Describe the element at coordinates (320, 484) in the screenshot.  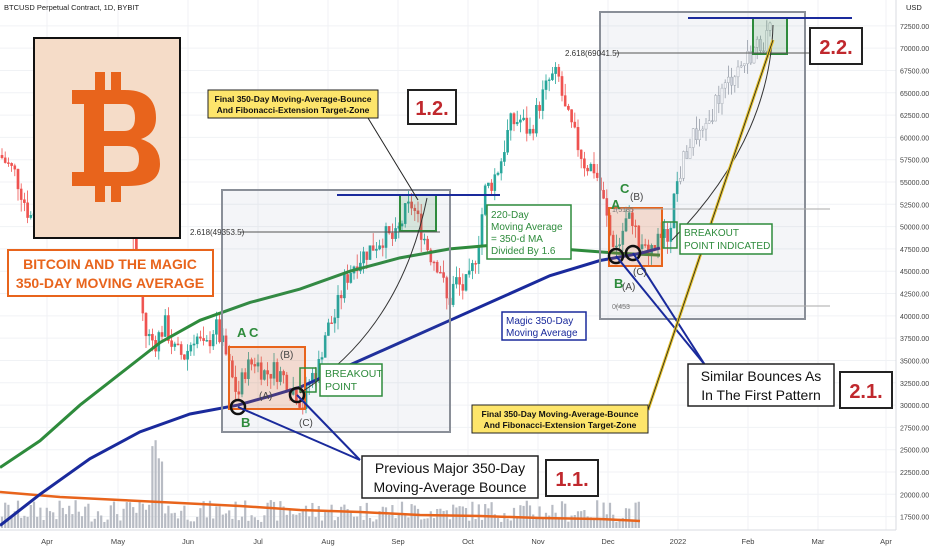
I see `volume-bars` at that location.